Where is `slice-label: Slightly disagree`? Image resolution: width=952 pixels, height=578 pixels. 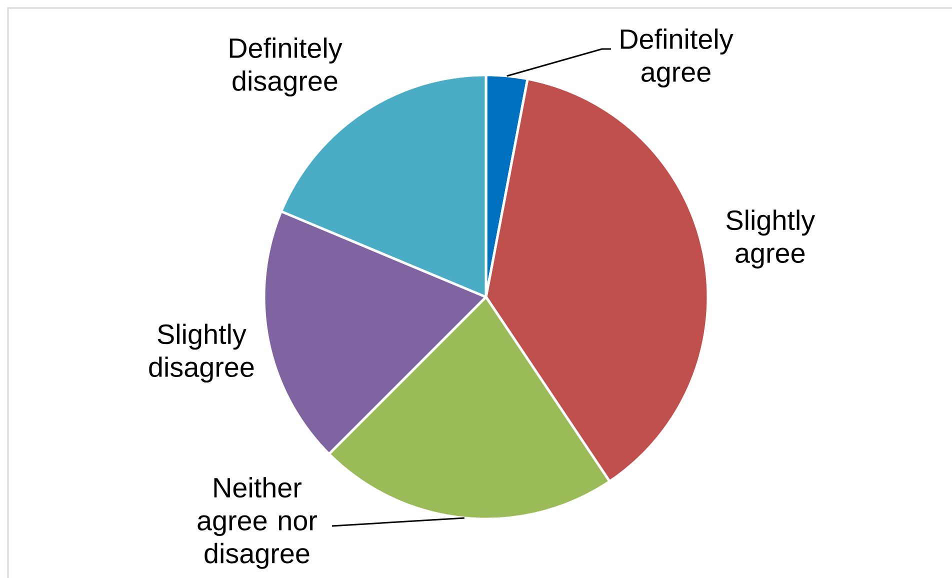
slice-label: Slightly disagree is located at coordinates (201, 353).